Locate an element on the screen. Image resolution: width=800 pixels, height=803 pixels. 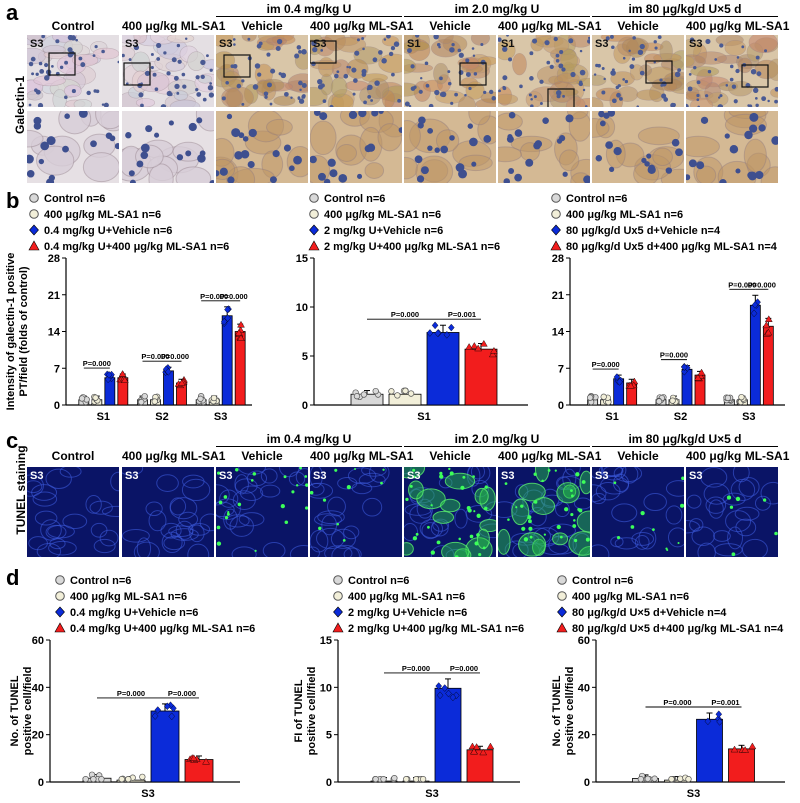
segment-tag: S1 is located at coordinates (507, 44).